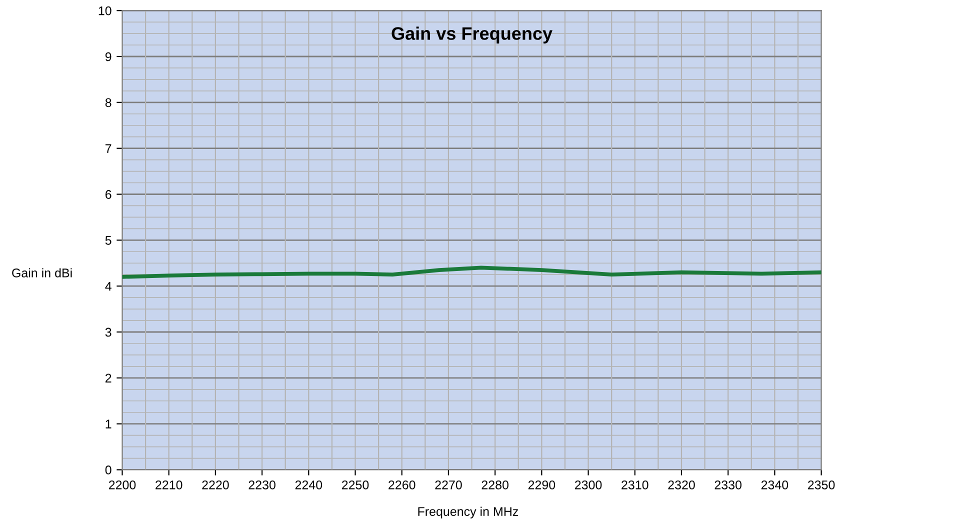 This screenshot has width=955, height=529. I want to click on x-axis-title: Frequency in MHz, so click(468, 512).